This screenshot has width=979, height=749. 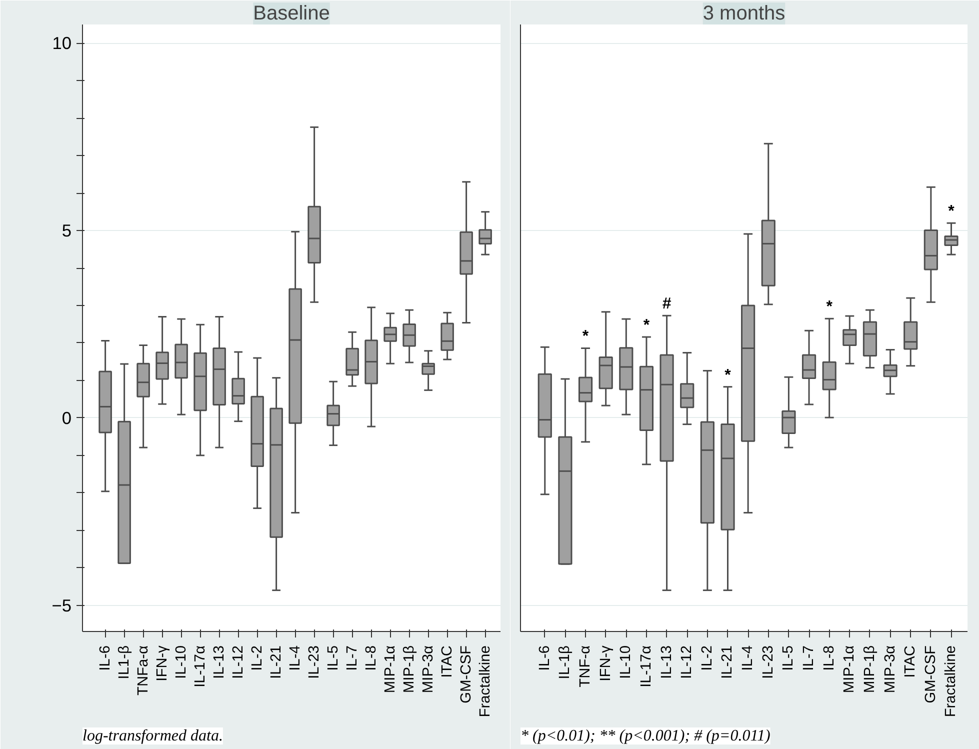 I want to click on chart-title: 3 months, so click(x=744, y=13).